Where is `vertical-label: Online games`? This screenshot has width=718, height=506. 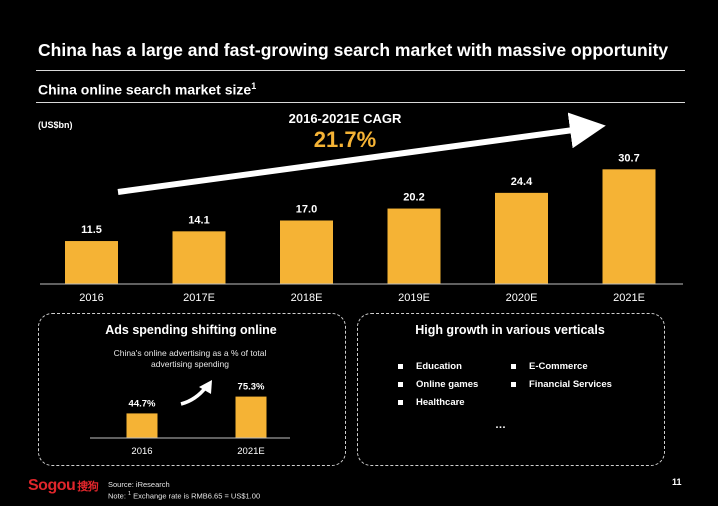 vertical-label: Online games is located at coordinates (447, 384).